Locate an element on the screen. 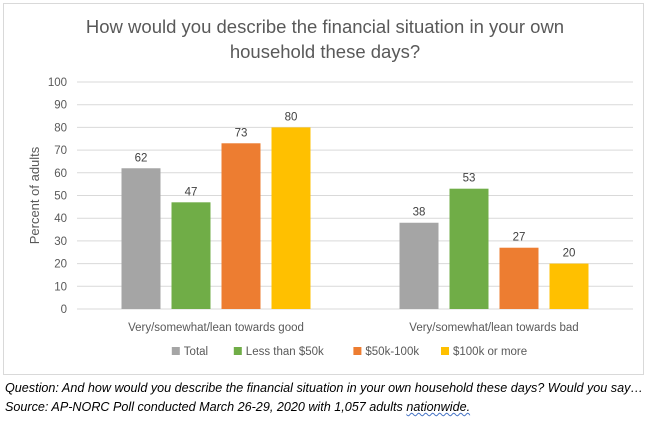  y-tick-label: 20 is located at coordinates (60, 265).